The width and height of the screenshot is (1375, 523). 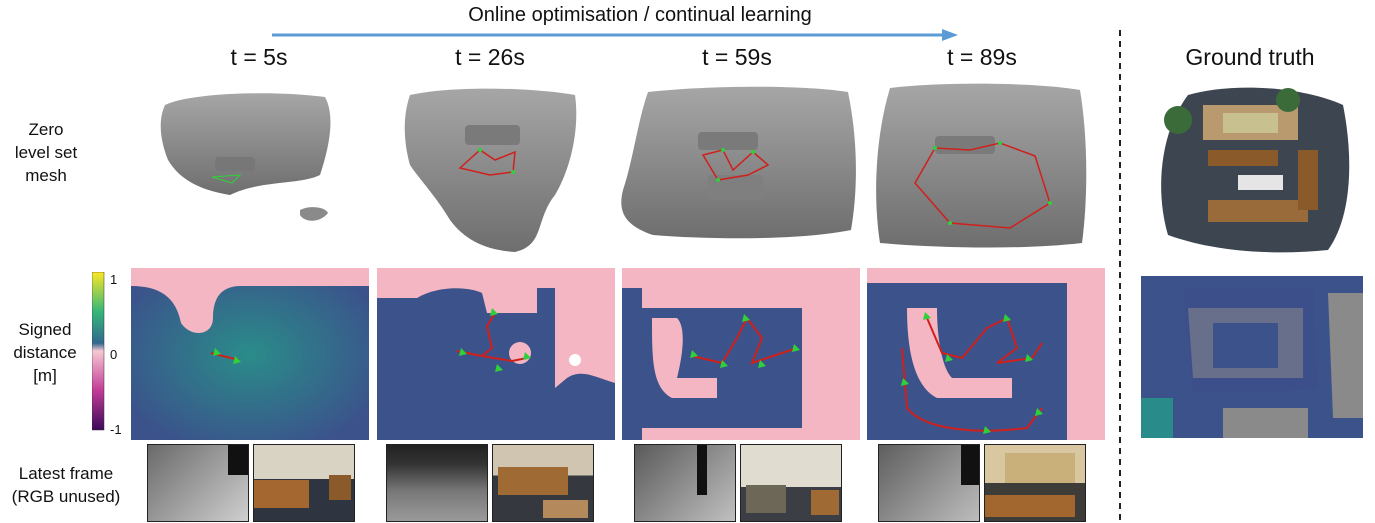 I want to click on rgb-frame-t89, so click(x=1035, y=483).